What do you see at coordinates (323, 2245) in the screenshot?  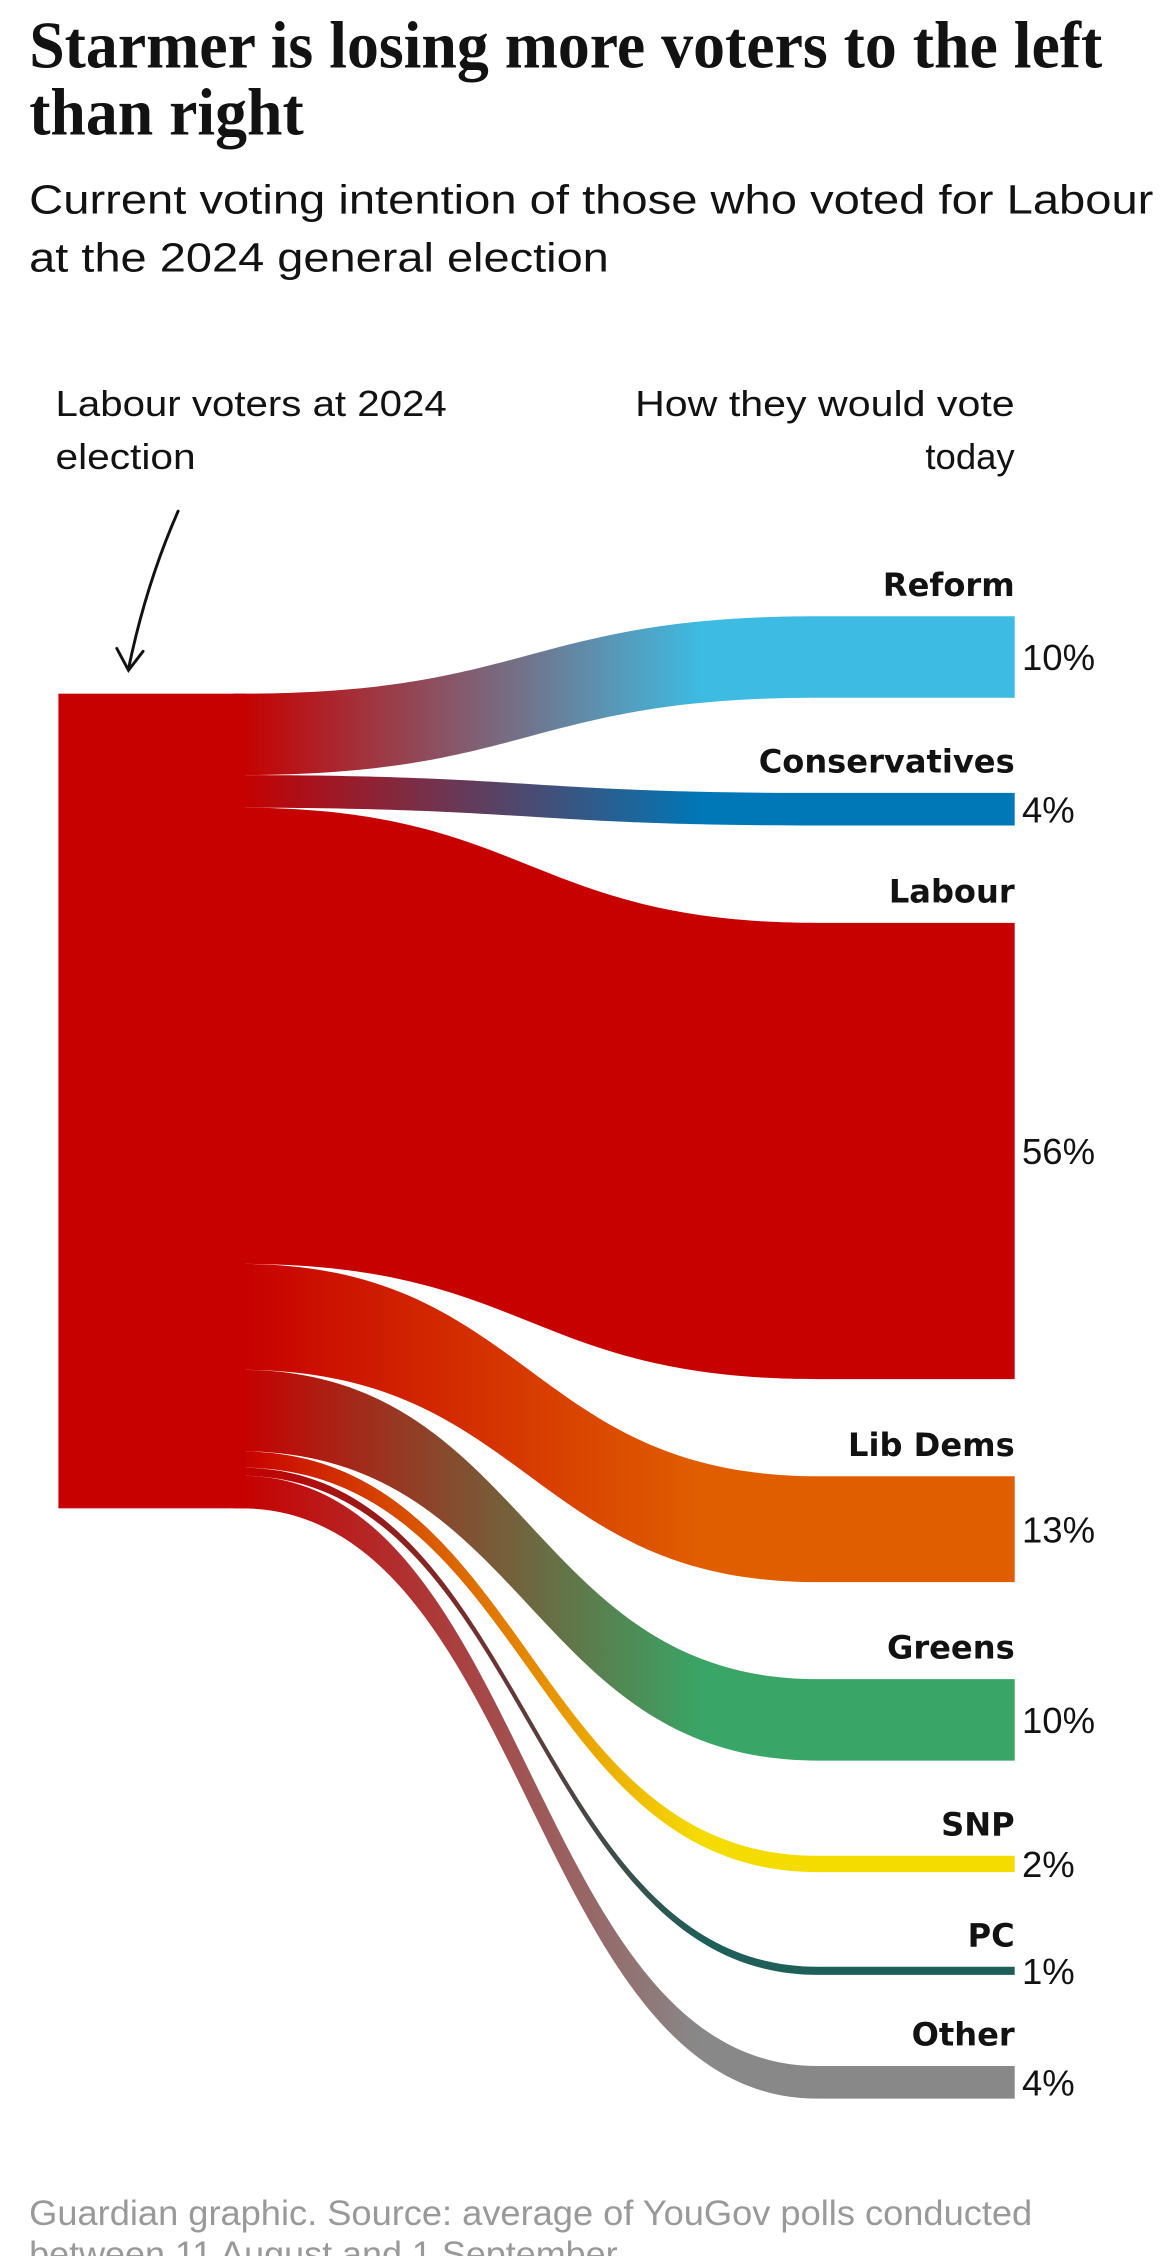 I see `footer-source-line-2: between 11 August and 1 September` at bounding box center [323, 2245].